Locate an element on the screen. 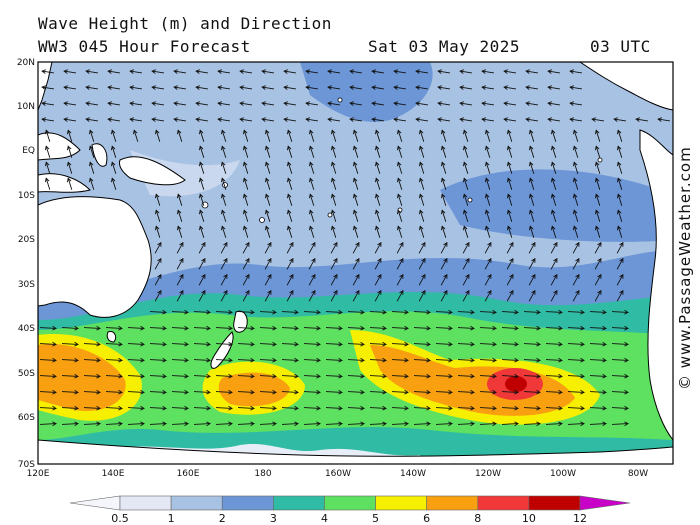 The image size is (700, 525). land-south-america is located at coordinates (656, 285).